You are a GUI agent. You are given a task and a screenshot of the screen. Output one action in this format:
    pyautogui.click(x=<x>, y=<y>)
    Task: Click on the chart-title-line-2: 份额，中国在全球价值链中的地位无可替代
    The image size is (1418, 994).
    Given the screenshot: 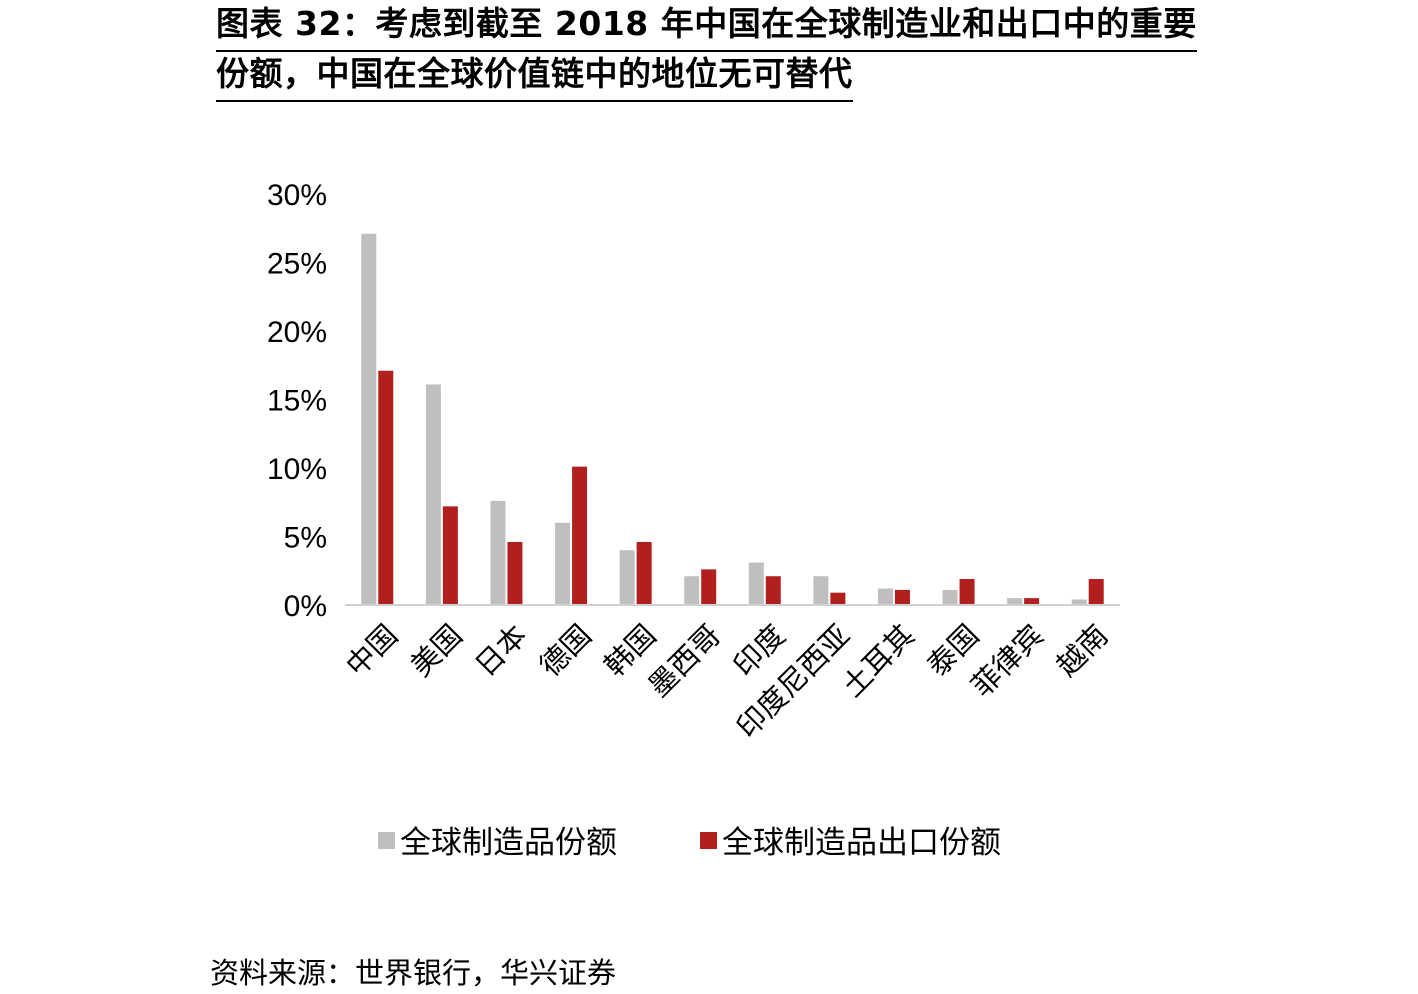 What is the action you would take?
    pyautogui.click(x=534, y=77)
    